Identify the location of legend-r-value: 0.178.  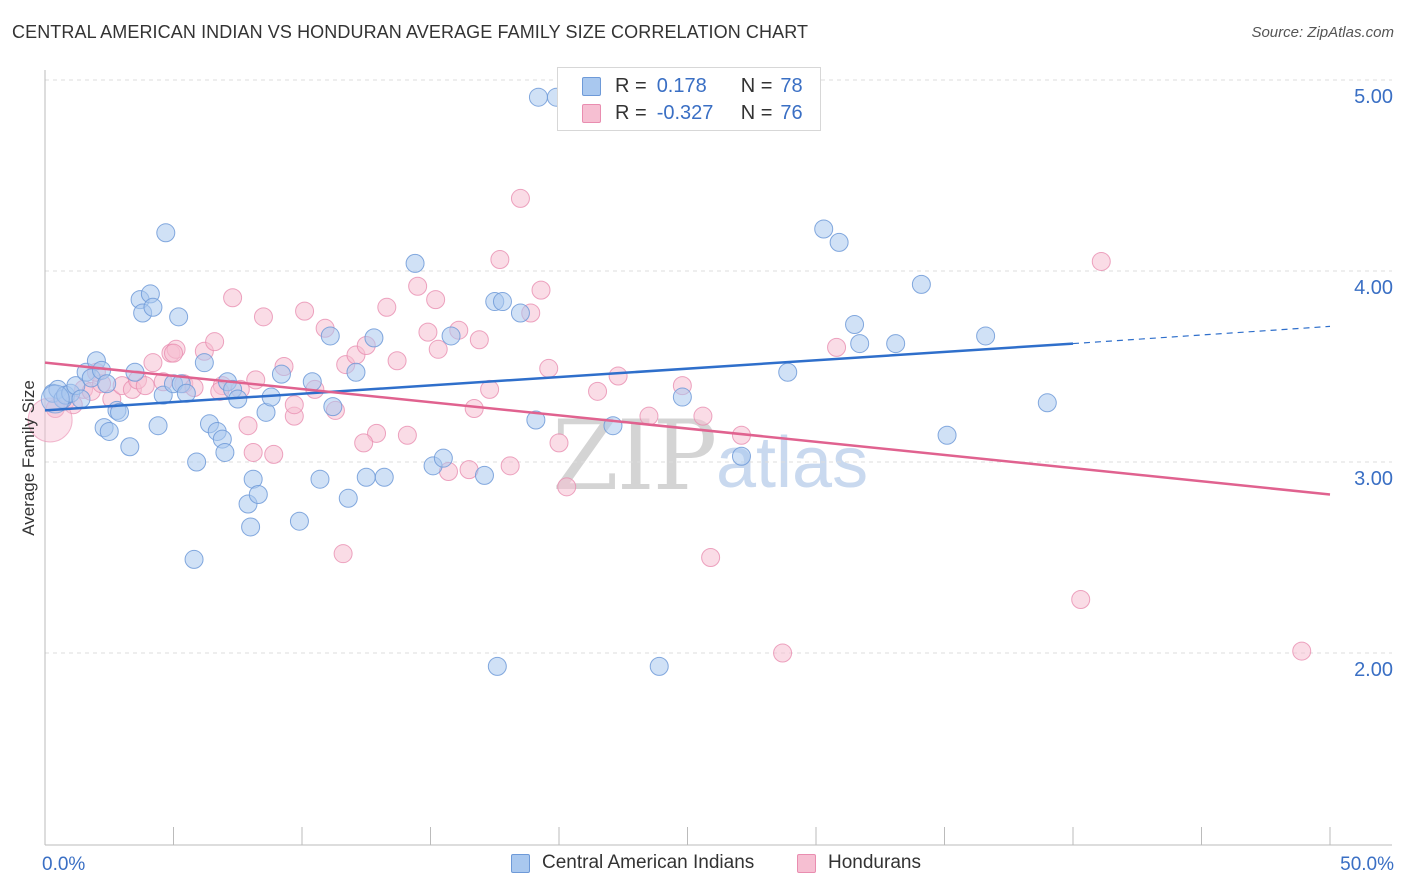
(681, 85).